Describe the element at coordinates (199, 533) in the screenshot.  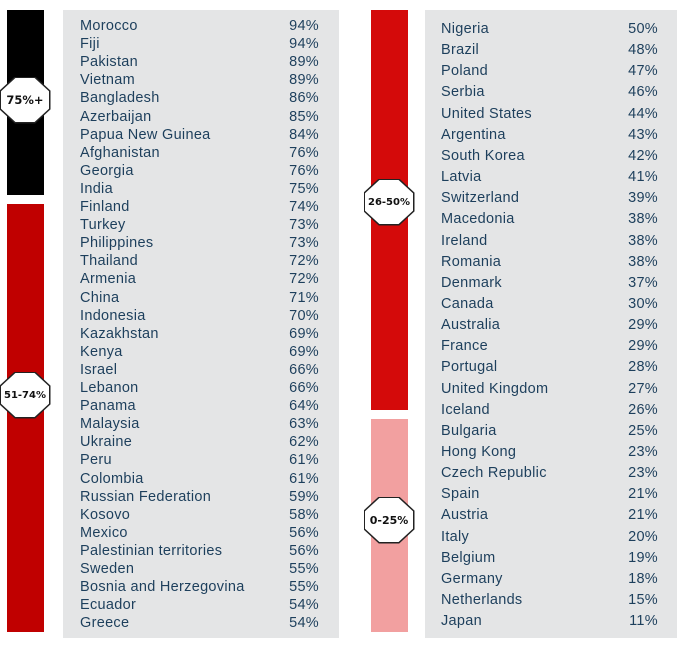
I see `table-row: Mexico 56%` at that location.